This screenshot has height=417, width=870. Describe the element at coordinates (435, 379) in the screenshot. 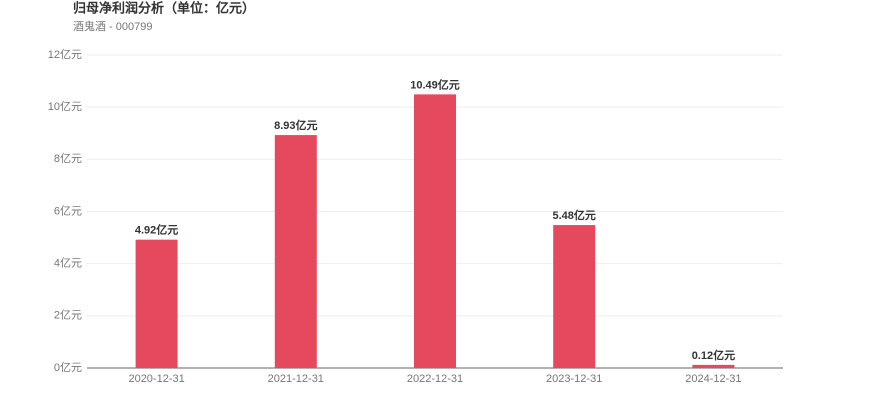

I see `x-tick-label: 2022-12-31` at that location.